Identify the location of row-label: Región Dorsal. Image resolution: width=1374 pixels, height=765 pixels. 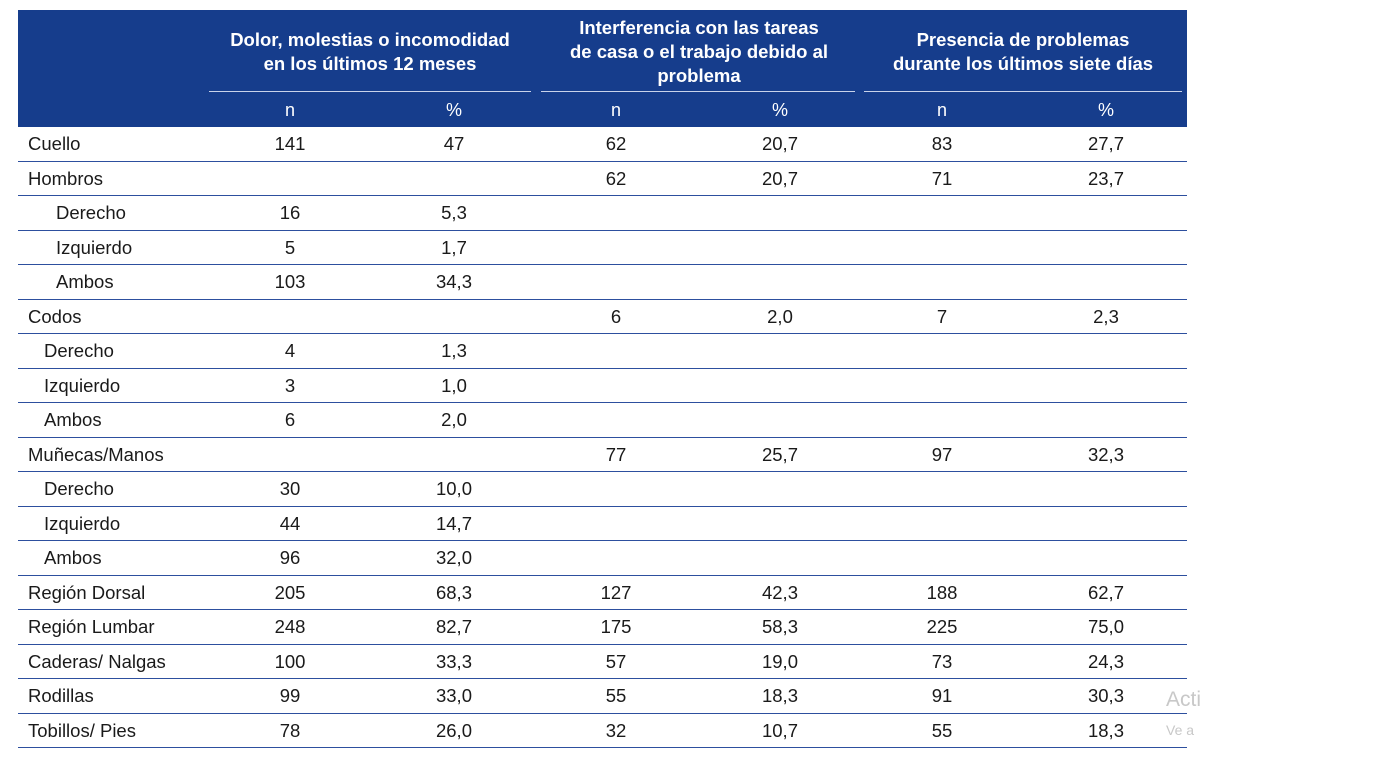
(87, 592).